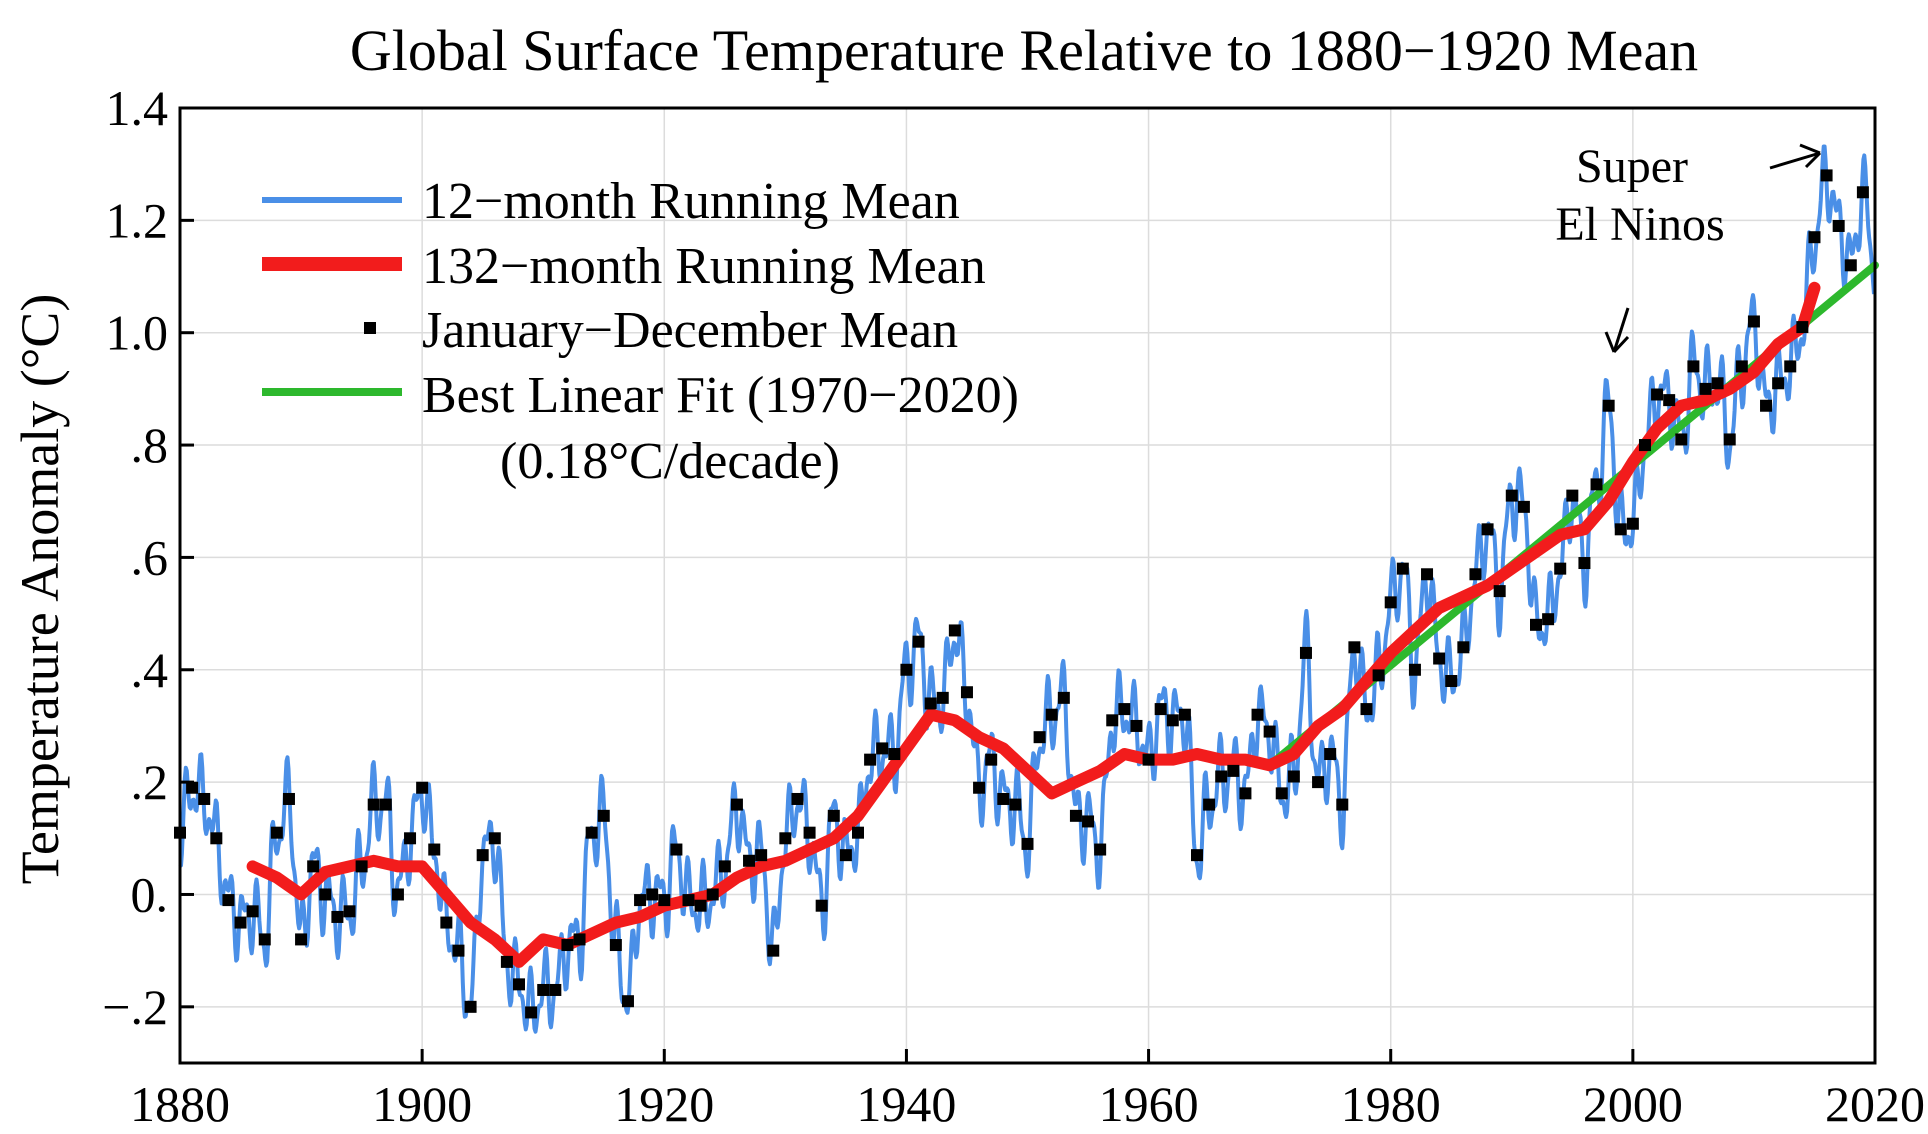  What do you see at coordinates (150, 557) in the screenshot?
I see `y-tick-label: .6` at bounding box center [150, 557].